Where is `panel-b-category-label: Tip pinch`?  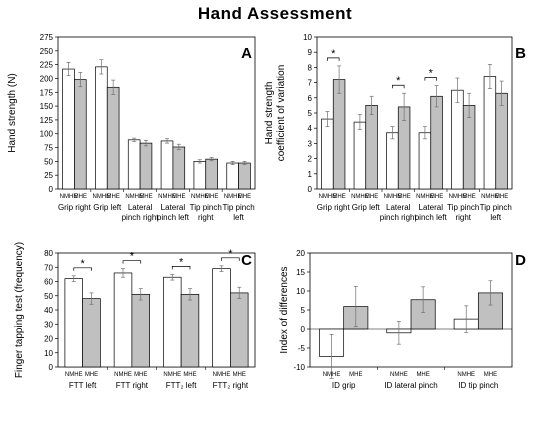 panel-b-category-label: Tip pinch is located at coordinates (496, 207).